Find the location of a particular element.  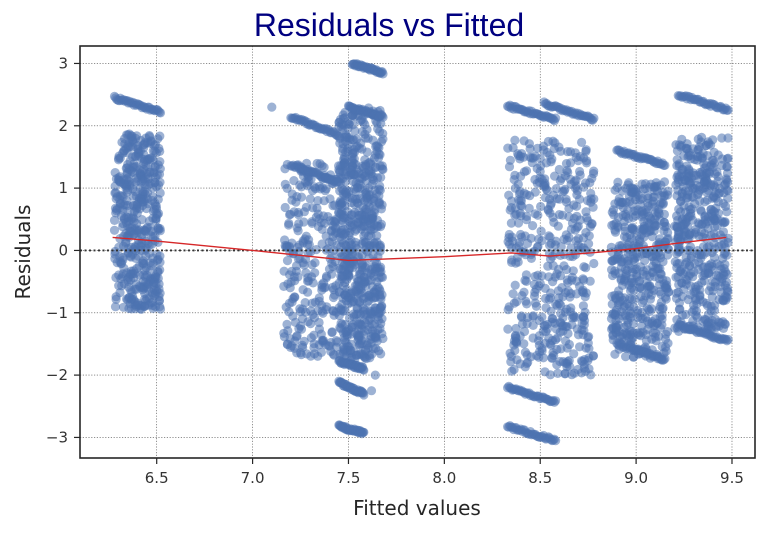

x-tick-label: 8.5 is located at coordinates (540, 478).